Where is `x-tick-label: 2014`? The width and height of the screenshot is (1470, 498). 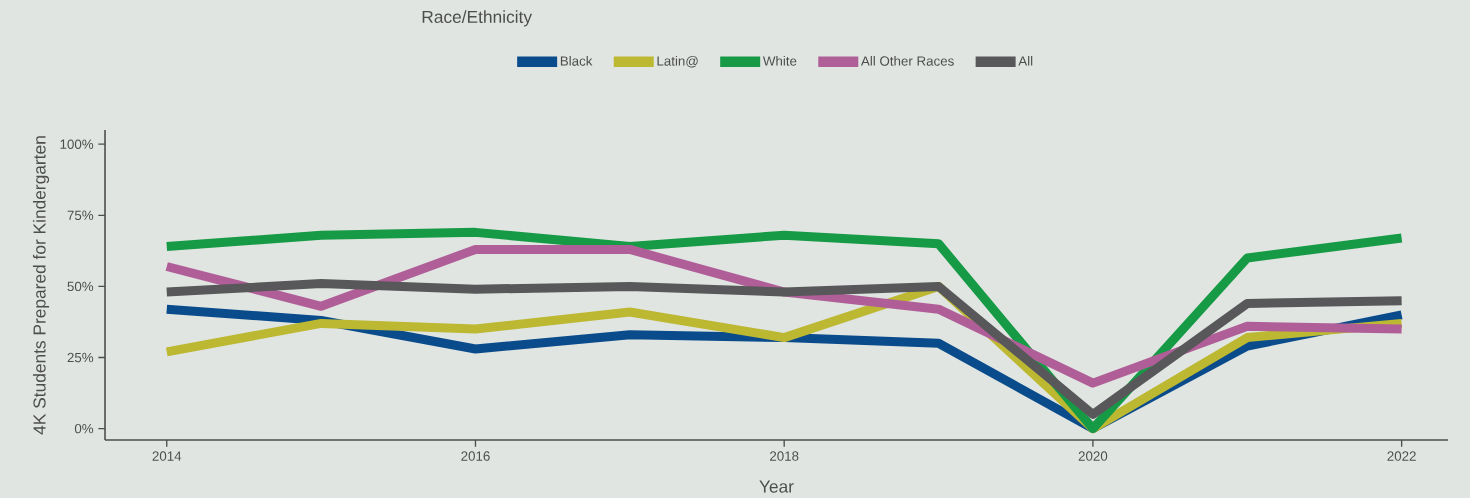 x-tick-label: 2014 is located at coordinates (167, 456).